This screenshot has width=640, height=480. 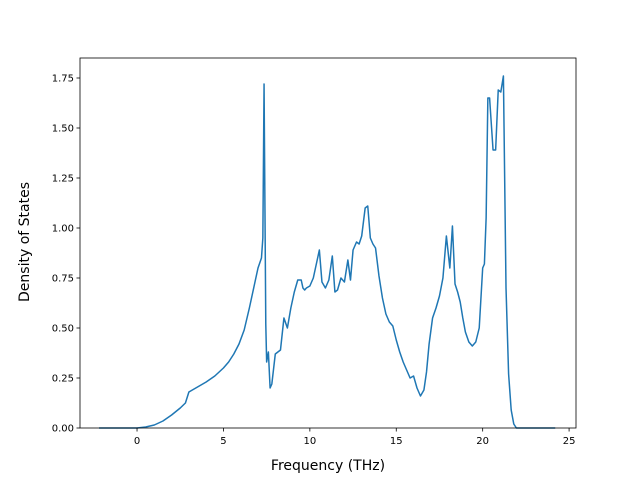 I want to click on x-tick-label: 25, so click(x=569, y=441).